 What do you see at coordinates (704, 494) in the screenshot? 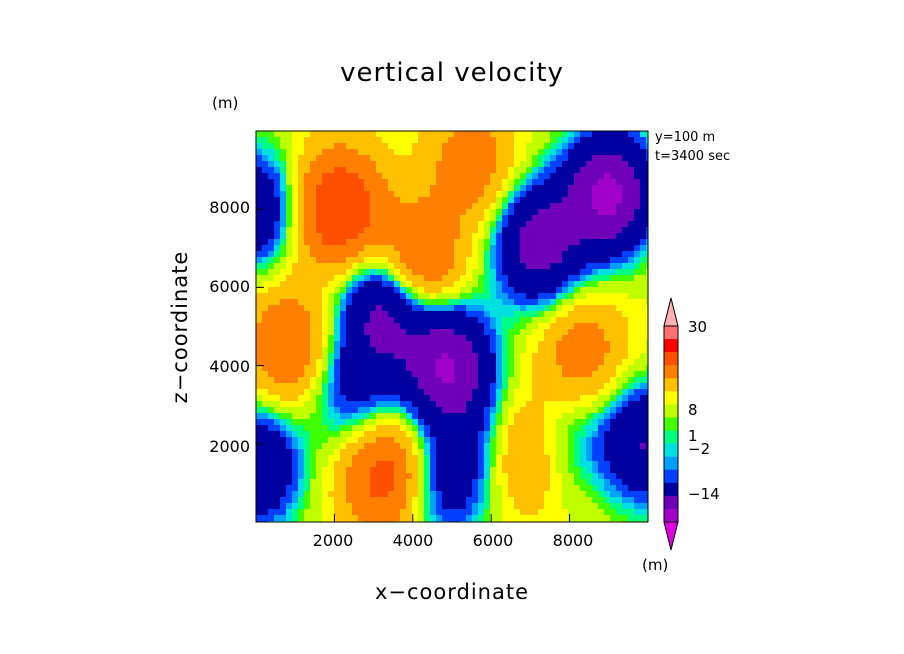
I see `colorbar-tick-label: −14` at bounding box center [704, 494].